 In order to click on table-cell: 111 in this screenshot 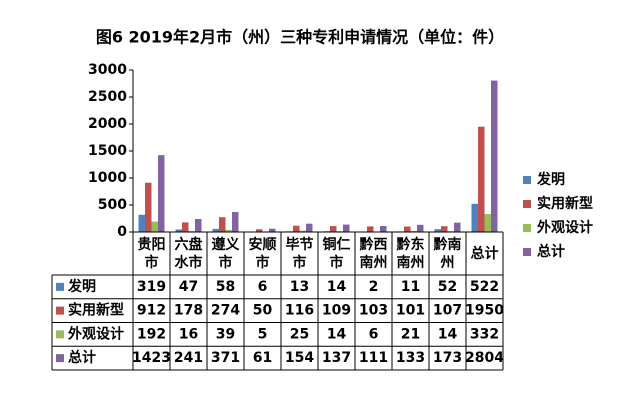, I will do `click(373, 358)`.